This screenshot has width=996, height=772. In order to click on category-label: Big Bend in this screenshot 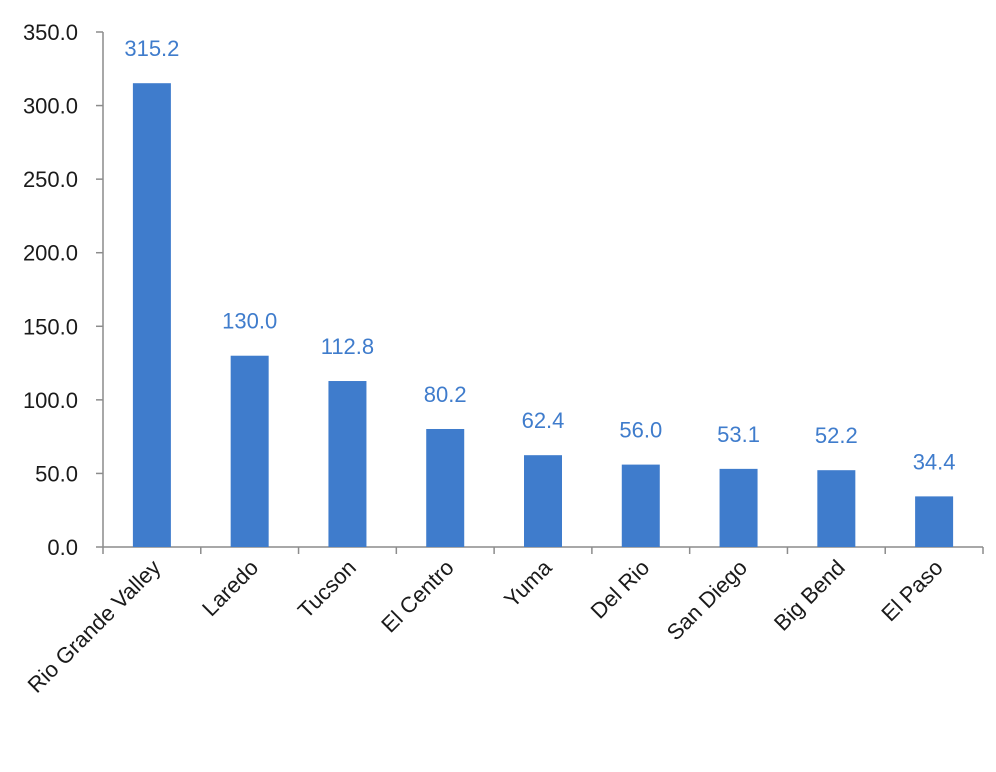, I will do `click(809, 595)`.